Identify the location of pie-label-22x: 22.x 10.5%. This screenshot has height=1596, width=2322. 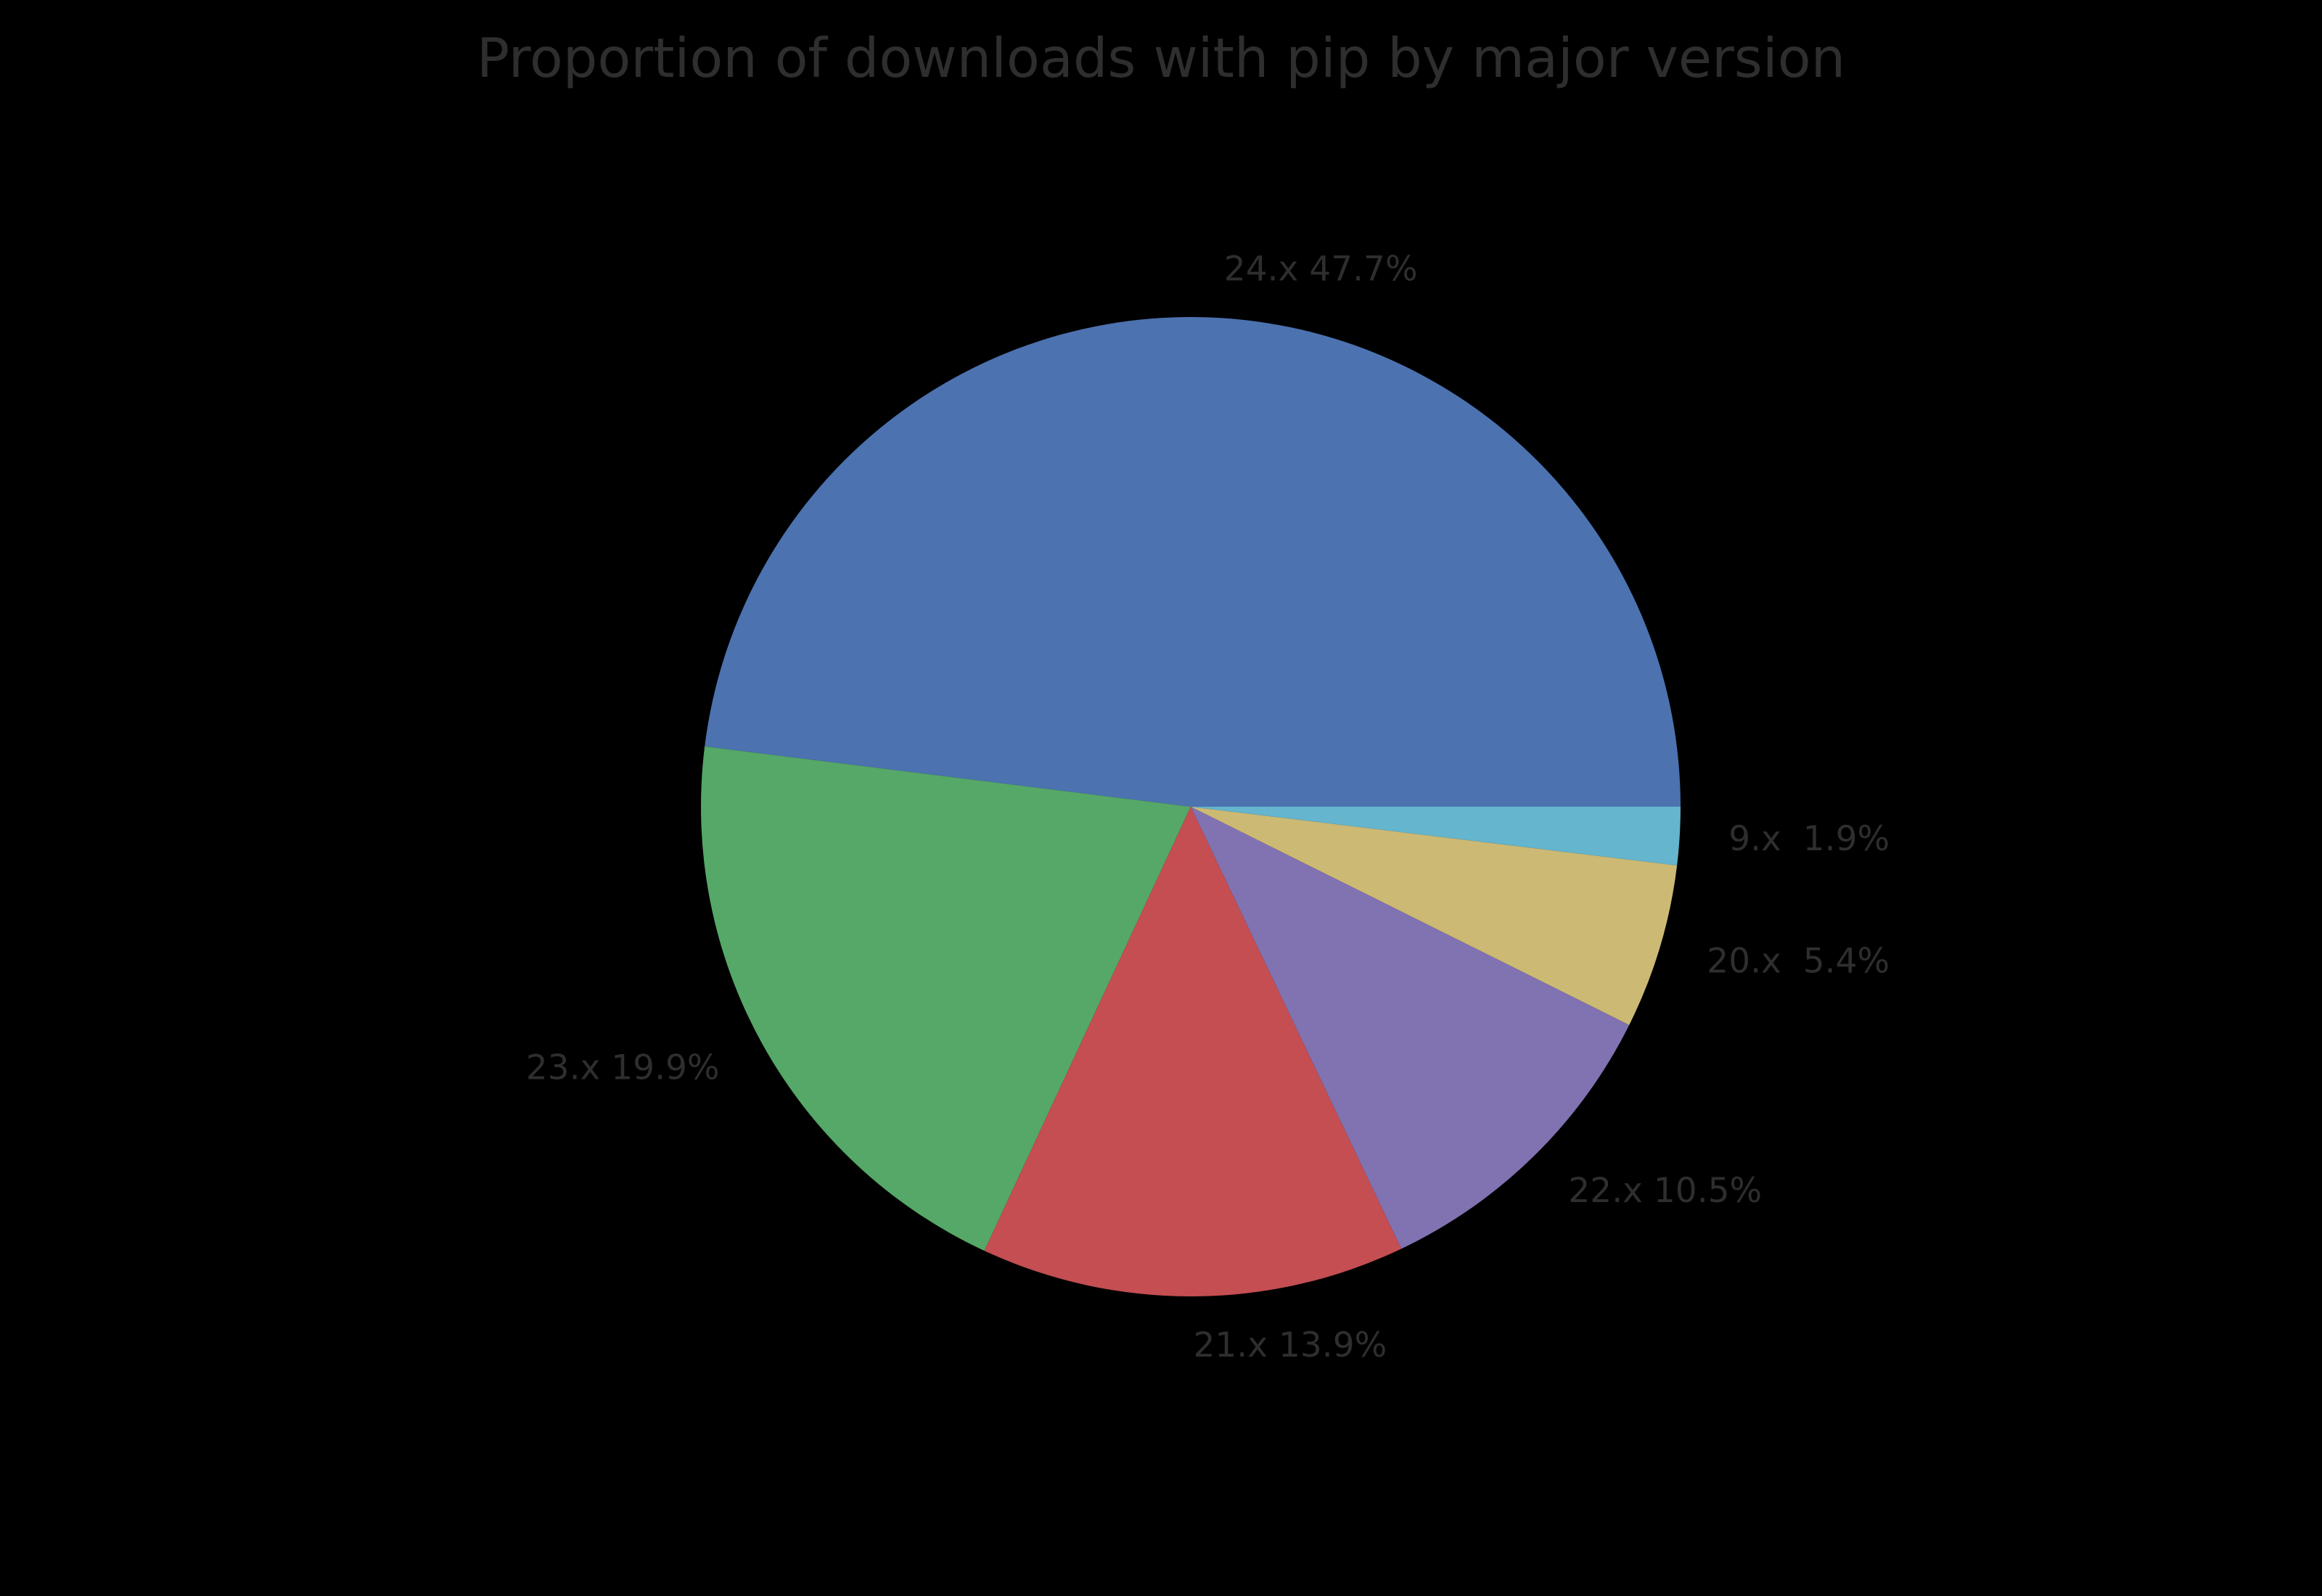
(1665, 1191).